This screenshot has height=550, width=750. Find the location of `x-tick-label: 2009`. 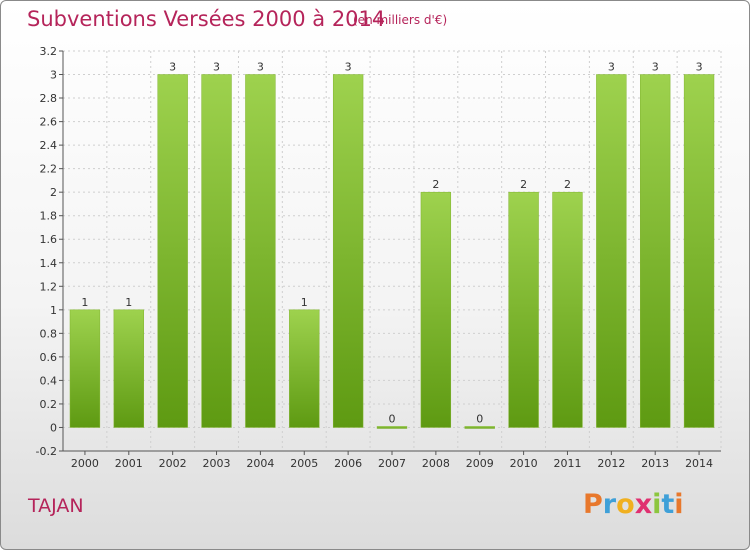

x-tick-label: 2009 is located at coordinates (480, 463).